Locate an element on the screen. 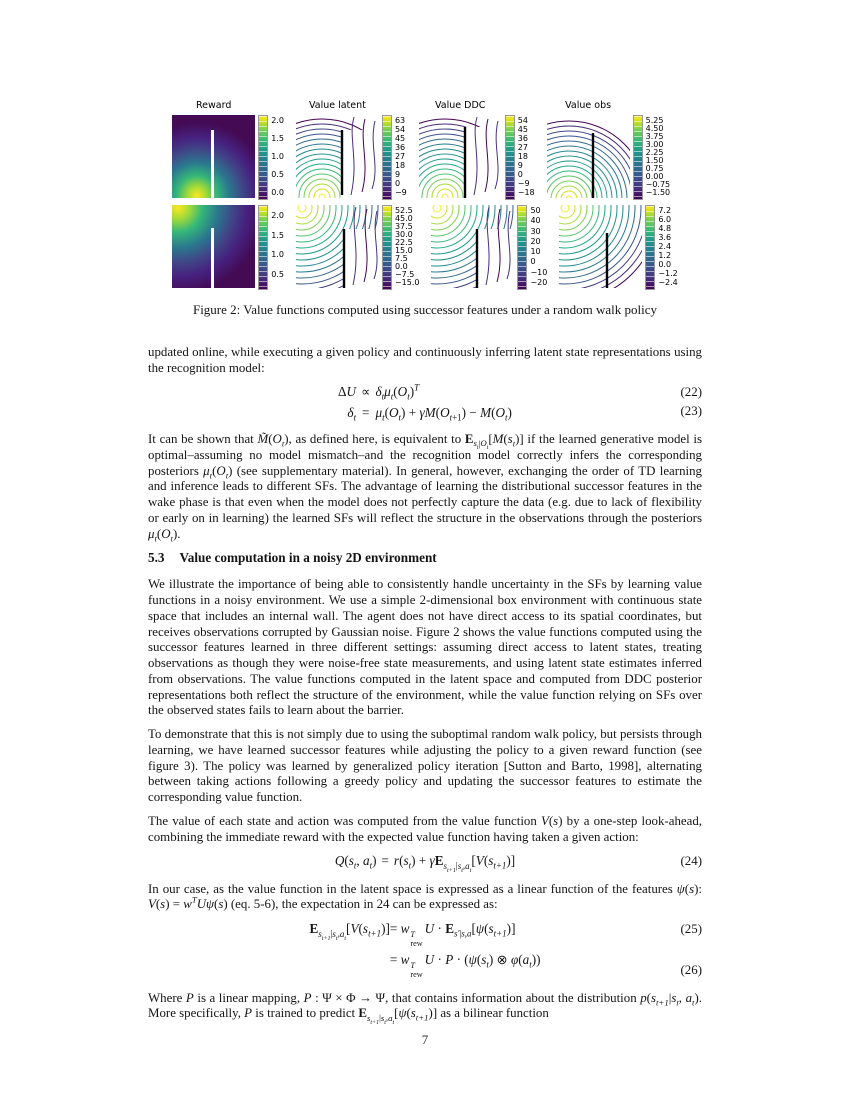 The image size is (850, 1100). cbar-tick-label: 7.5 is located at coordinates (401, 258).